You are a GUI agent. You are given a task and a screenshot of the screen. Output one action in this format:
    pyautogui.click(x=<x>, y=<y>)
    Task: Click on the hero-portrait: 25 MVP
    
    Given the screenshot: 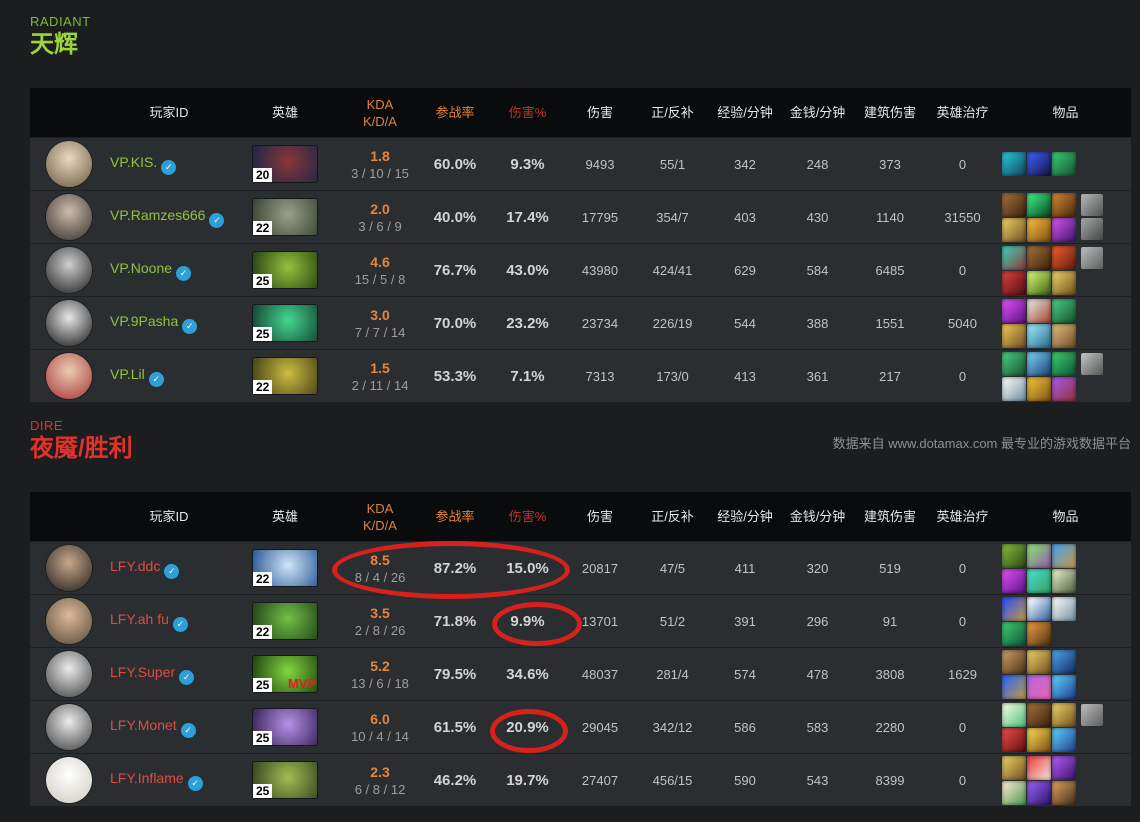 What is the action you would take?
    pyautogui.click(x=285, y=674)
    